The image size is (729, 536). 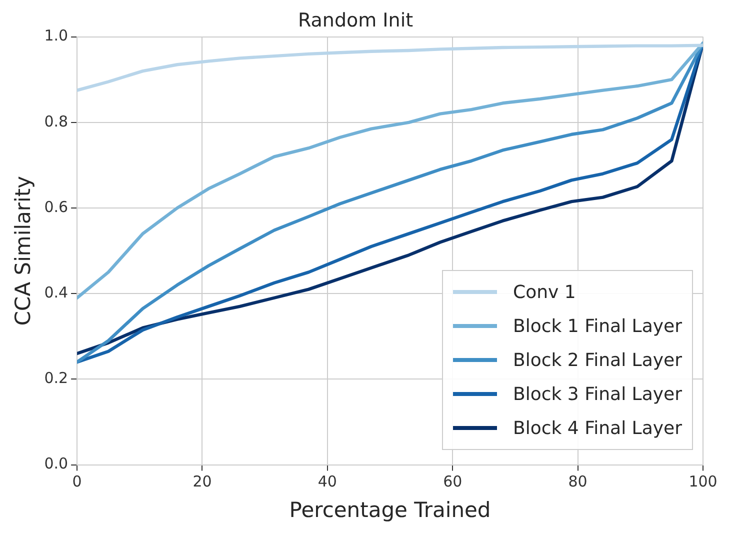 What do you see at coordinates (597, 394) in the screenshot?
I see `legend-label: Block 3 Final Layer` at bounding box center [597, 394].